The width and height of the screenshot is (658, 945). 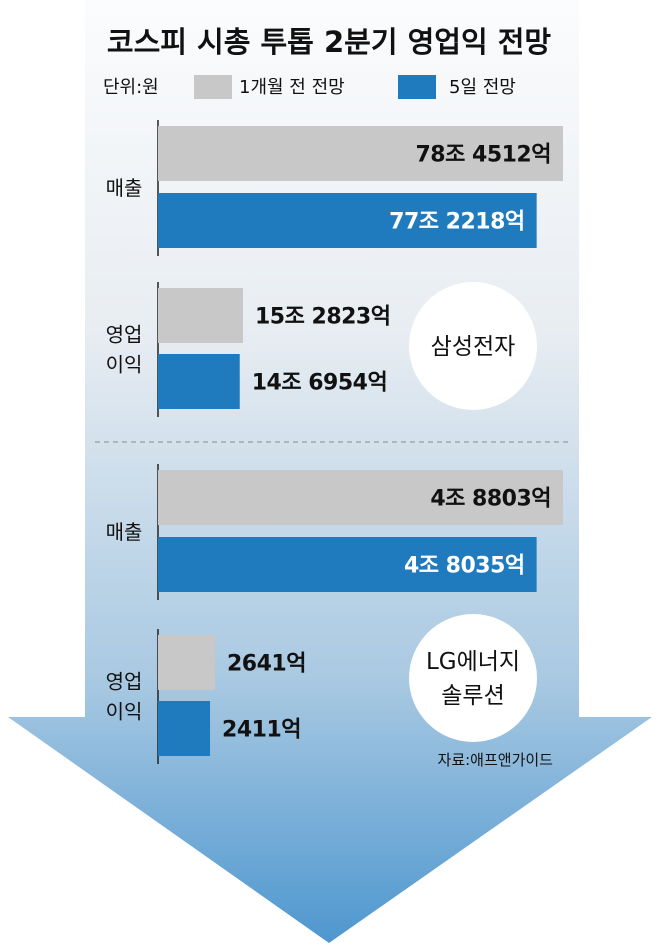 What do you see at coordinates (292, 87) in the screenshot?
I see `legend-label-prev: 1개월 전 전망` at bounding box center [292, 87].